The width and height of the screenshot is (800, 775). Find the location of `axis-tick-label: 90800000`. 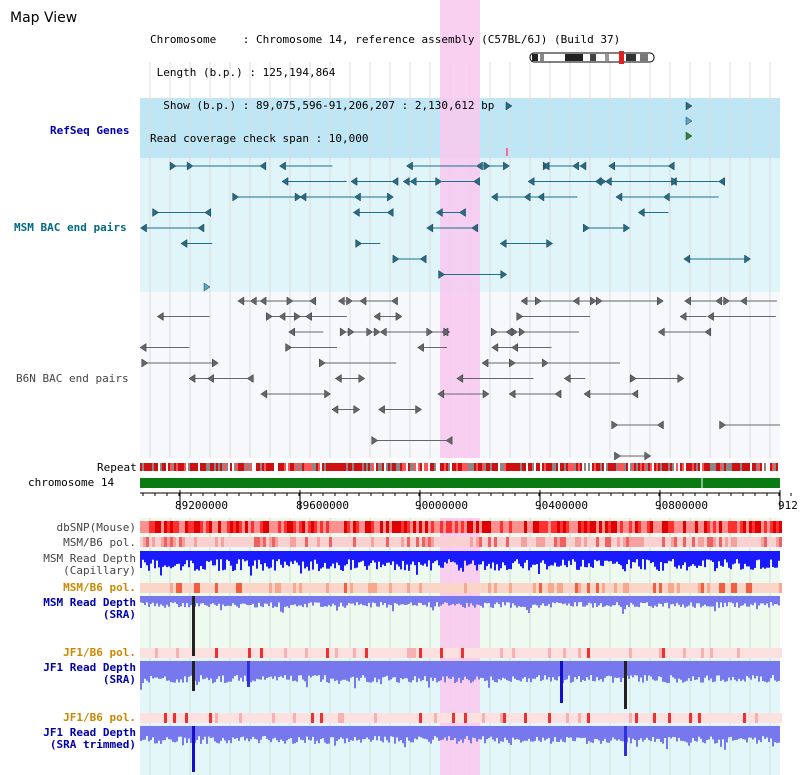

axis-tick-label: 90800000 is located at coordinates (681, 505).